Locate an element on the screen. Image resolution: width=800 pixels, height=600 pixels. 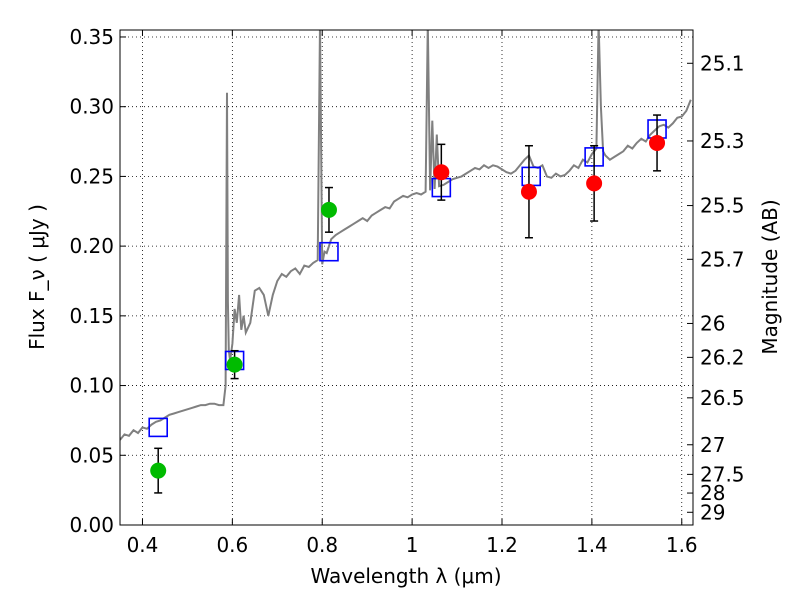
x-tick-label: 1.6 is located at coordinates (682, 545).